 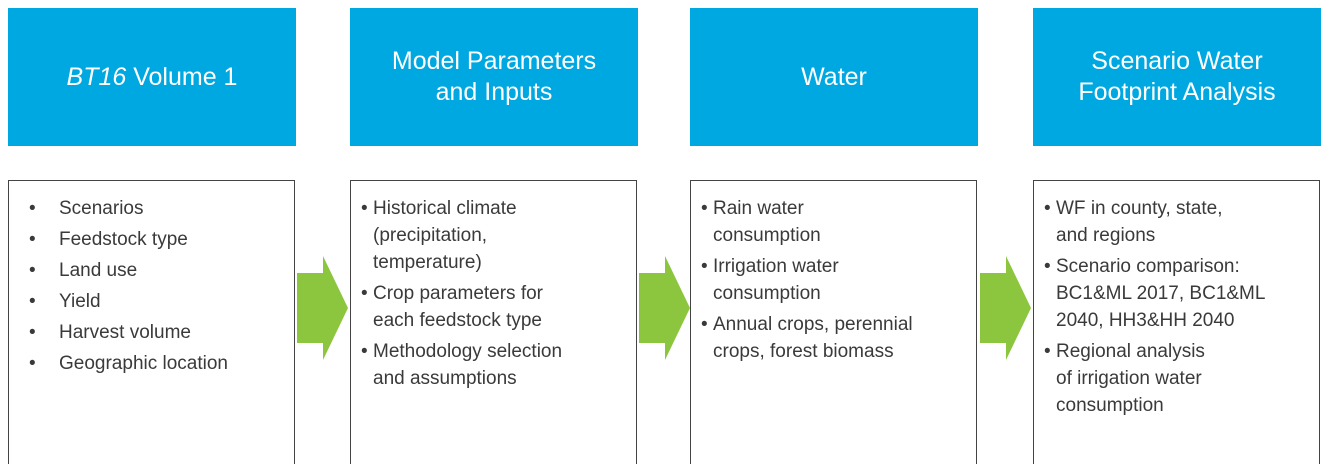 What do you see at coordinates (445, 208) in the screenshot?
I see `item-line: Historical climate` at bounding box center [445, 208].